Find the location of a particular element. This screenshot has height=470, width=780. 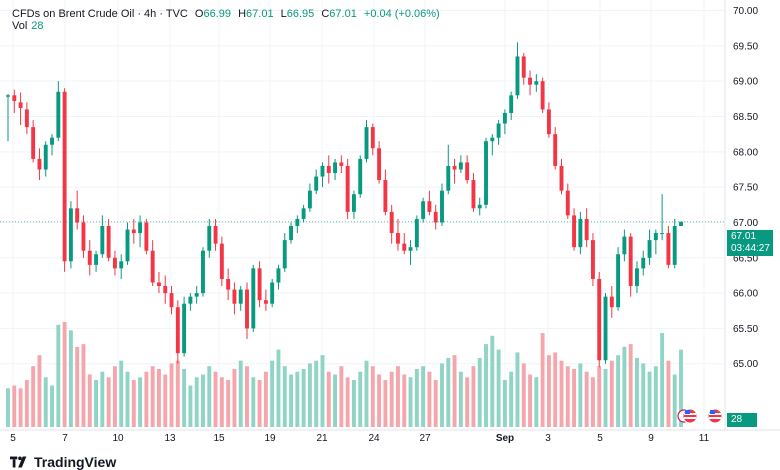

price-tick-label: 68.50 is located at coordinates (745, 117).